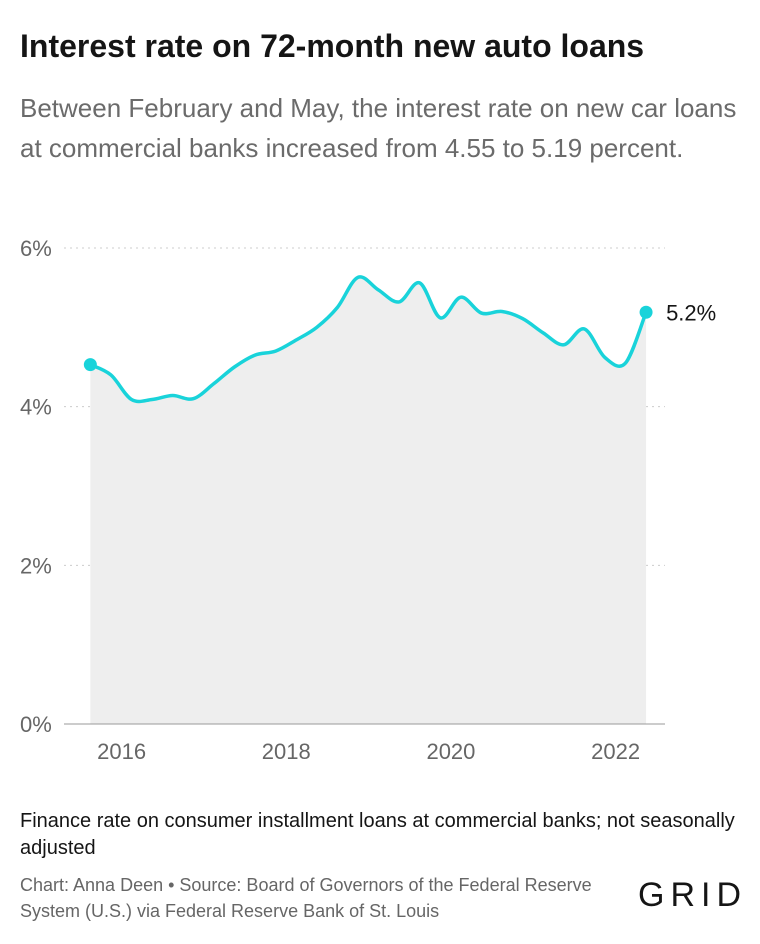 This screenshot has width=760, height=944. What do you see at coordinates (90, 365) in the screenshot?
I see `start-point` at bounding box center [90, 365].